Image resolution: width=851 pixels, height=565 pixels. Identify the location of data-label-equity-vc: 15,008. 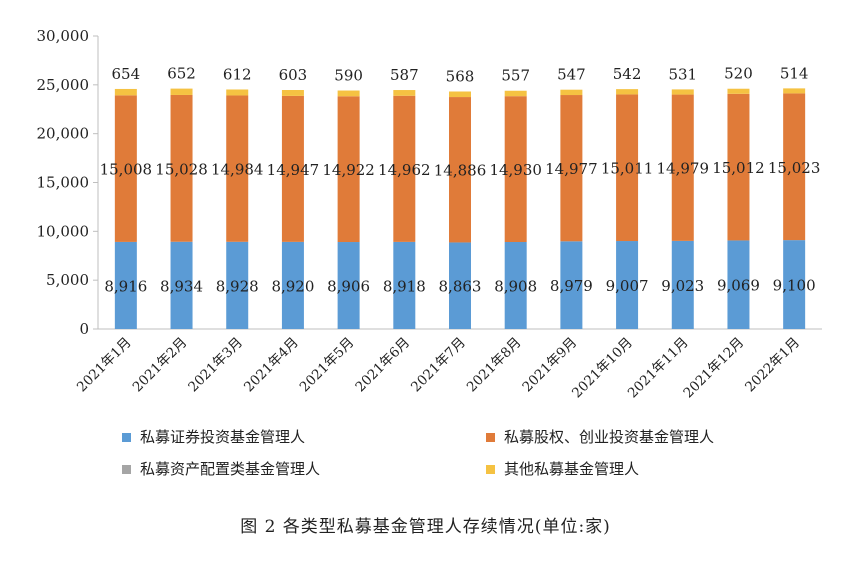
(126, 170).